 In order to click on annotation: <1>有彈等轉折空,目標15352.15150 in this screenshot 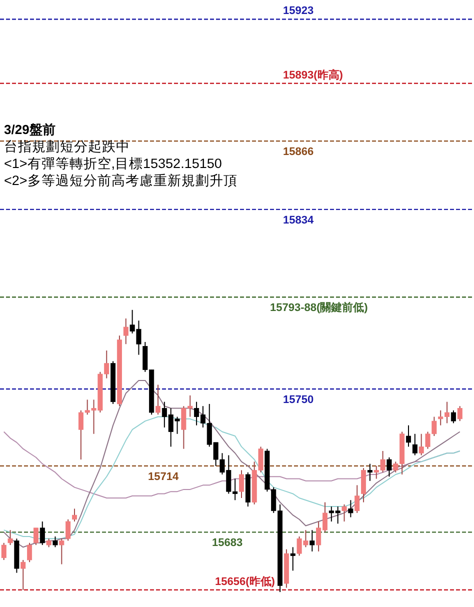, I will do `click(113, 163)`.